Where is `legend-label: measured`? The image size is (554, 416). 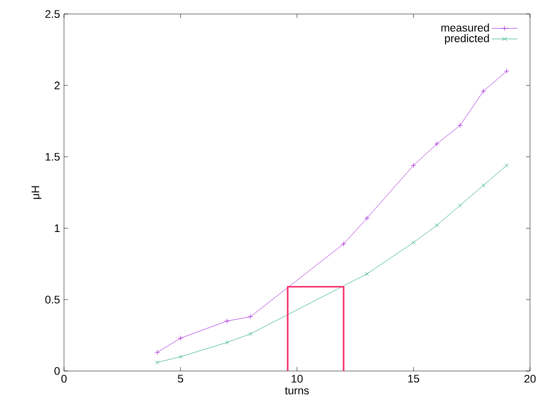
legend-label: measured is located at coordinates (465, 28).